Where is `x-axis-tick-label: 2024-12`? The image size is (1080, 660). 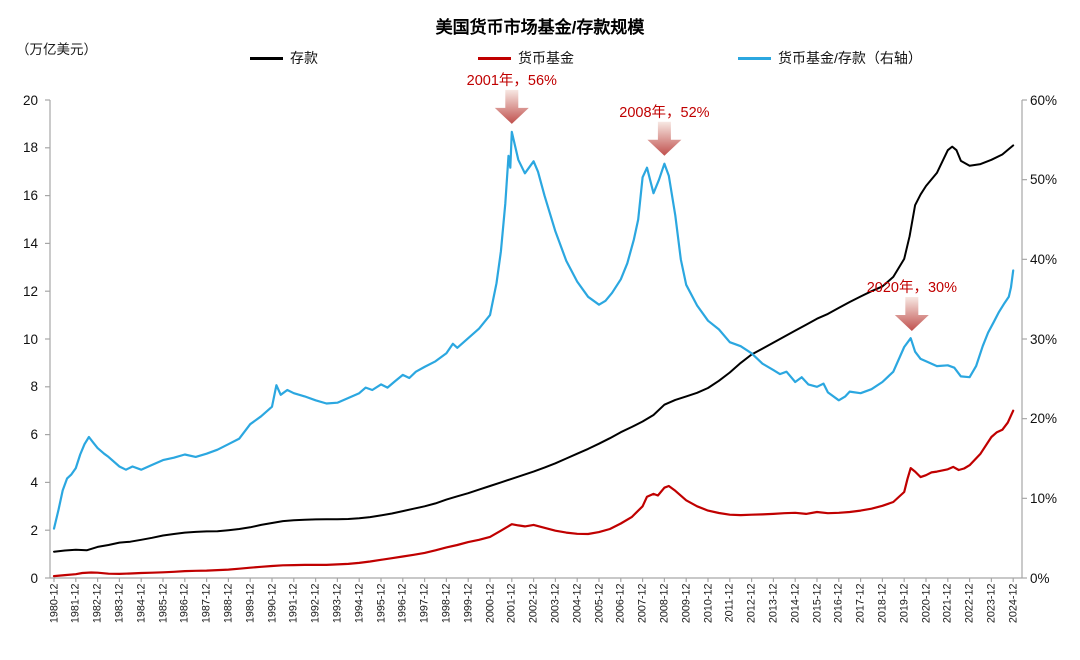 x-axis-tick-label: 2024-12 is located at coordinates (1013, 603).